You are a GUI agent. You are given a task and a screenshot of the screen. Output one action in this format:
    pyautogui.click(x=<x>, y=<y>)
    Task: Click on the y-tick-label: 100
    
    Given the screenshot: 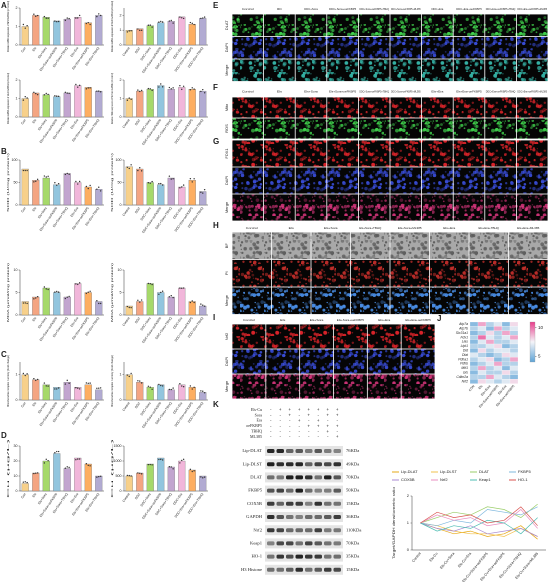 What is the action you would take?
    pyautogui.click(x=119, y=160)
    